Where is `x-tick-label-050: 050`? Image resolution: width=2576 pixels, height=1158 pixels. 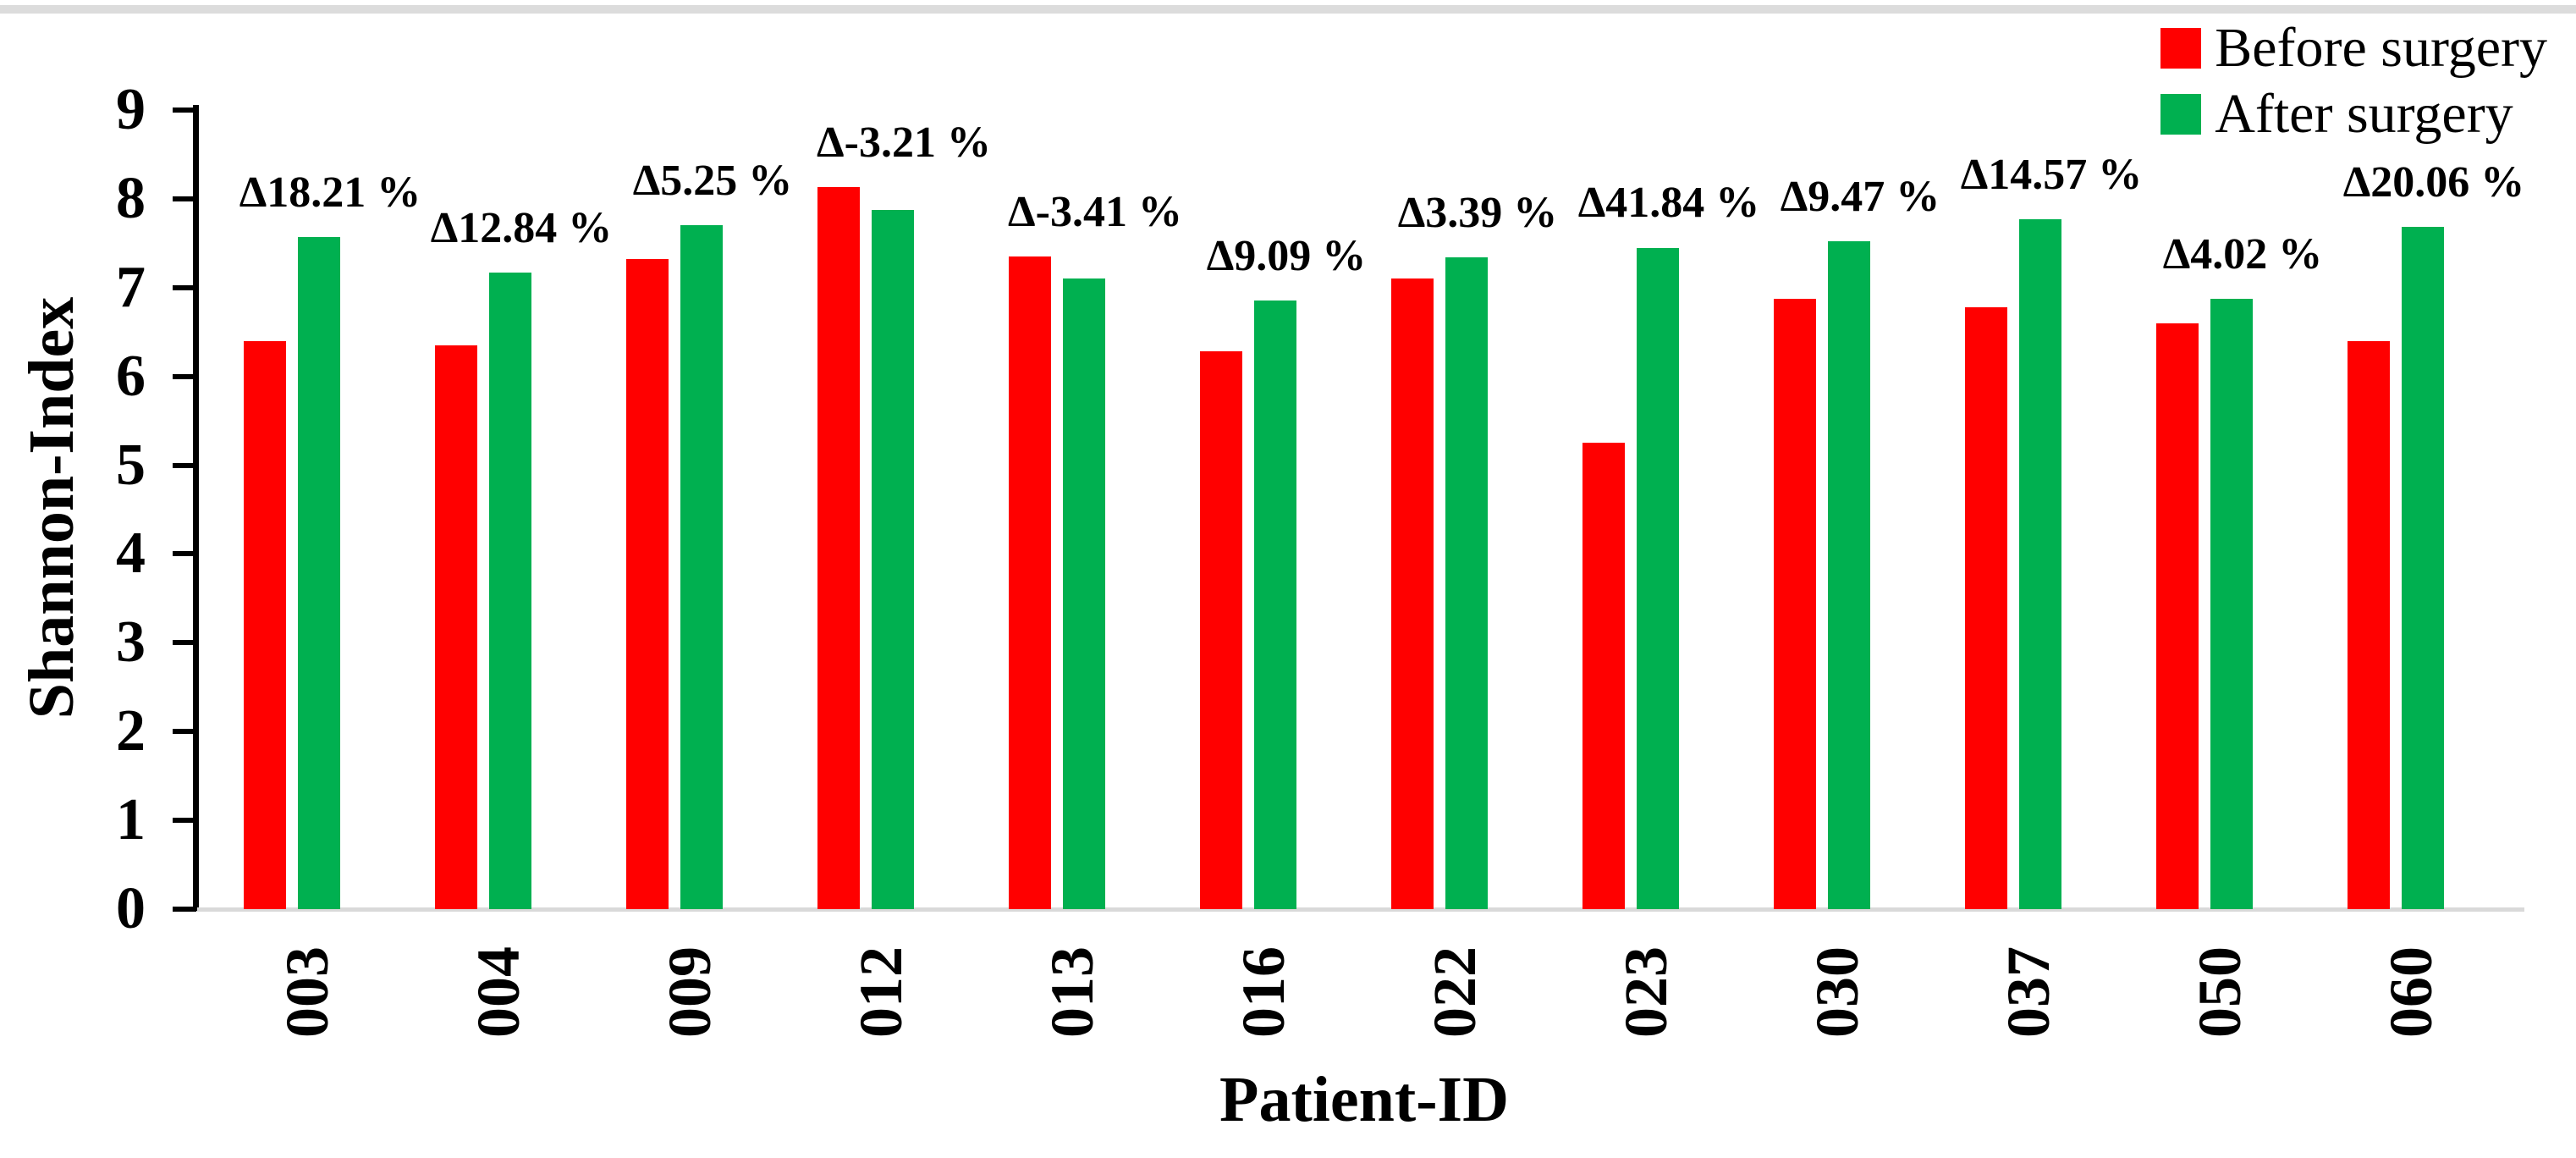 x-tick-label-050: 050 is located at coordinates (2220, 992).